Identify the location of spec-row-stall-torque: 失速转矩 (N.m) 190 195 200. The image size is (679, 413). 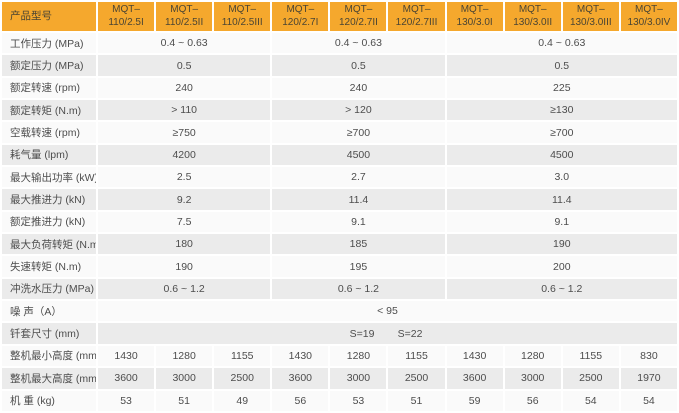
(339, 266).